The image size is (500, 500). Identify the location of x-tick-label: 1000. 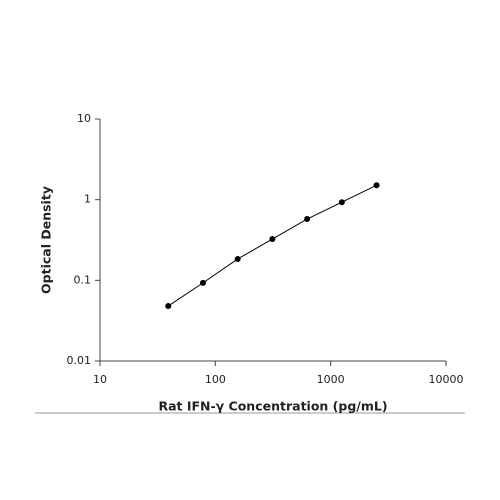
(331, 379).